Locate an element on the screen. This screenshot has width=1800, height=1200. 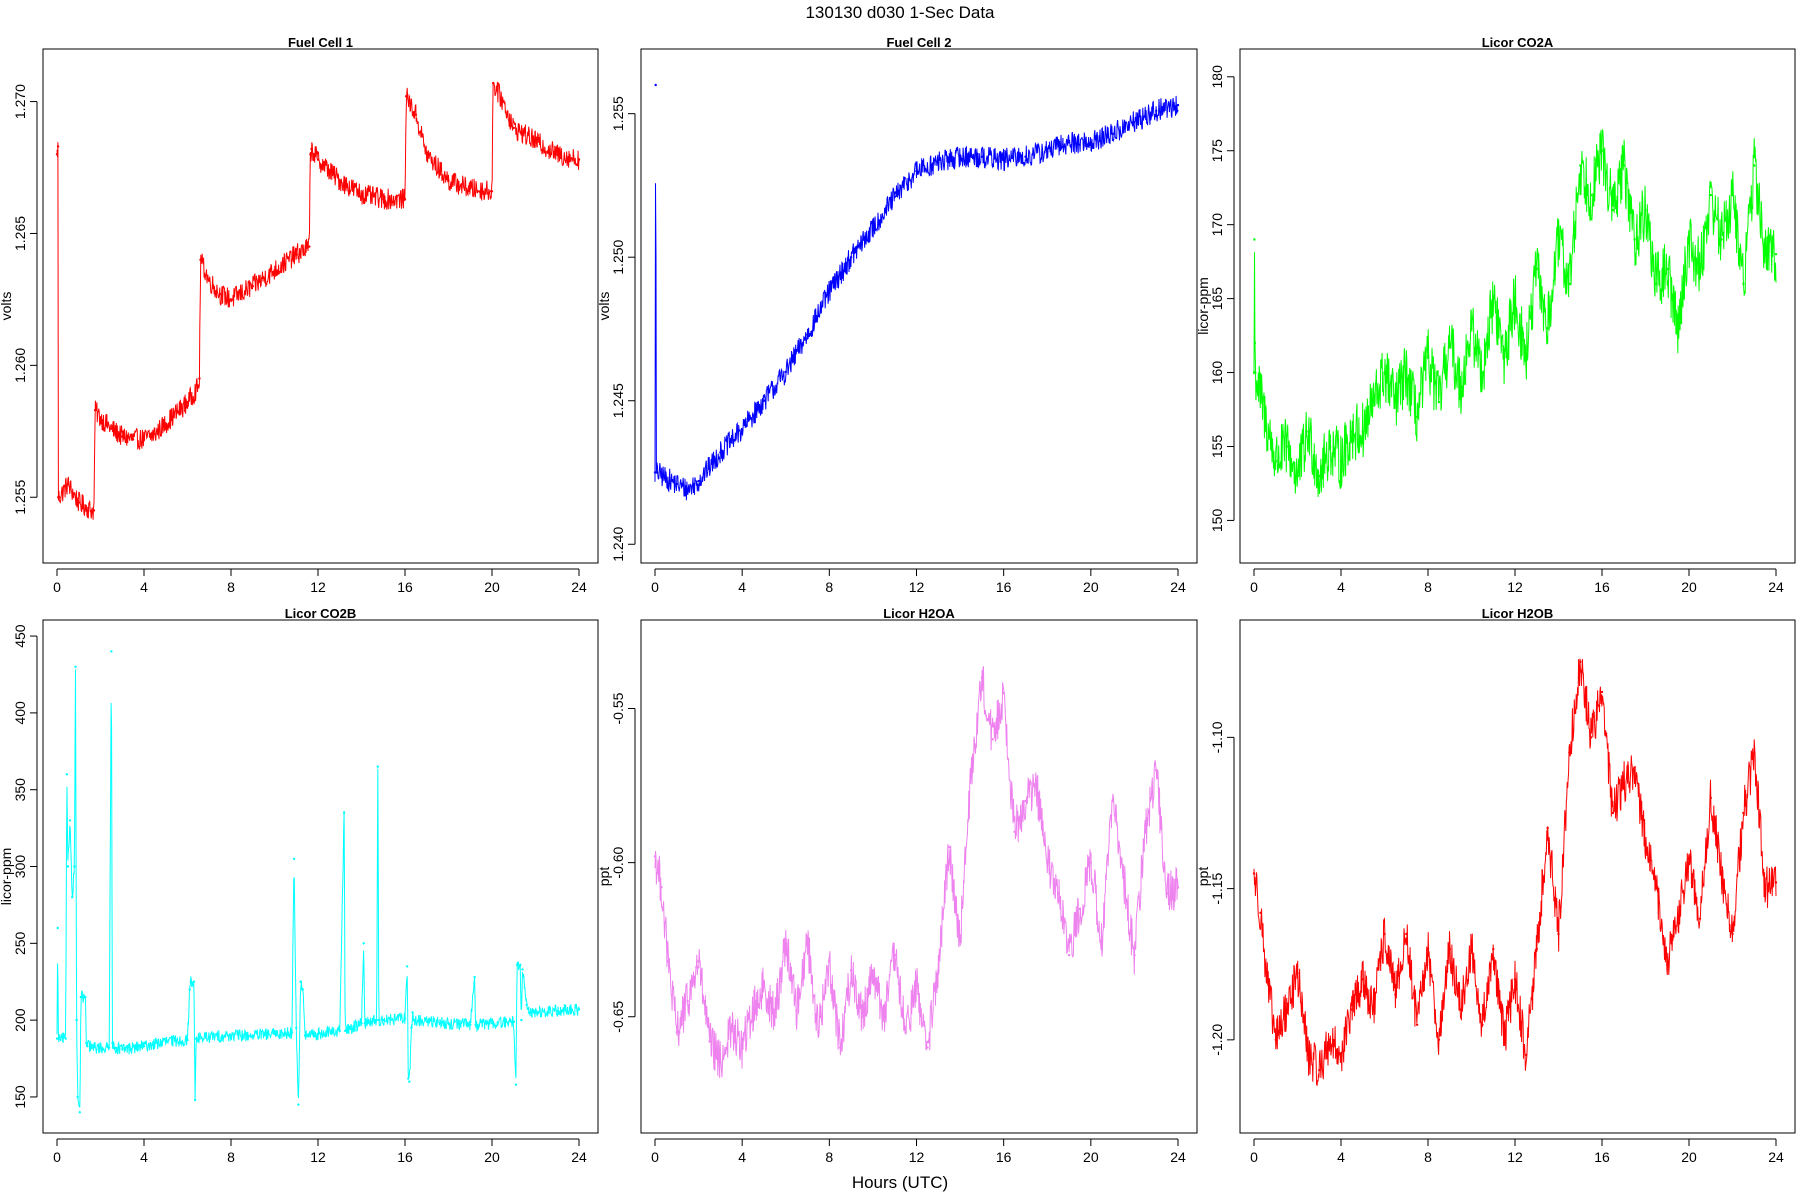
y-tick-label: 400 is located at coordinates (20, 713).